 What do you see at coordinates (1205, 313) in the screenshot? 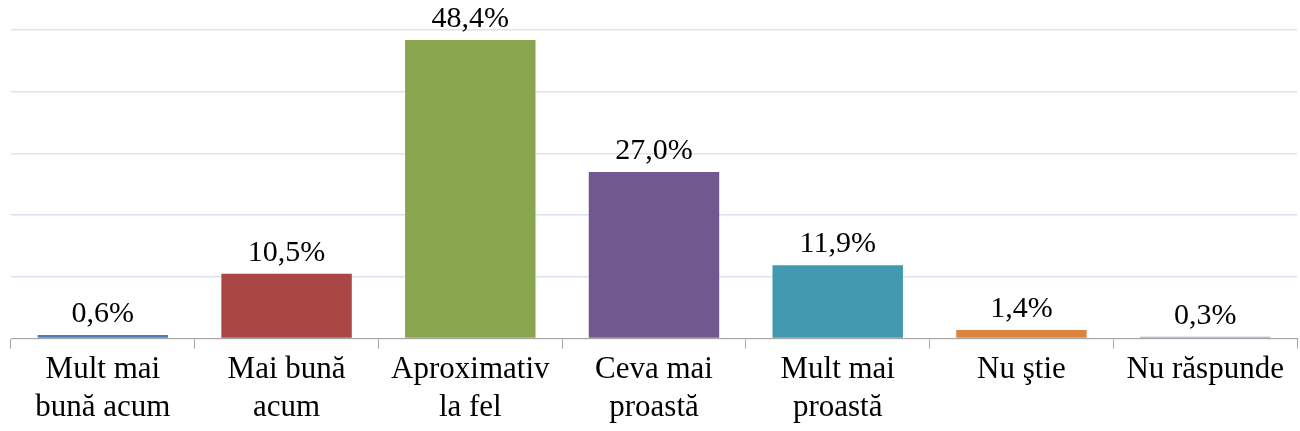
I see `data-label: 0,3%` at bounding box center [1205, 313].